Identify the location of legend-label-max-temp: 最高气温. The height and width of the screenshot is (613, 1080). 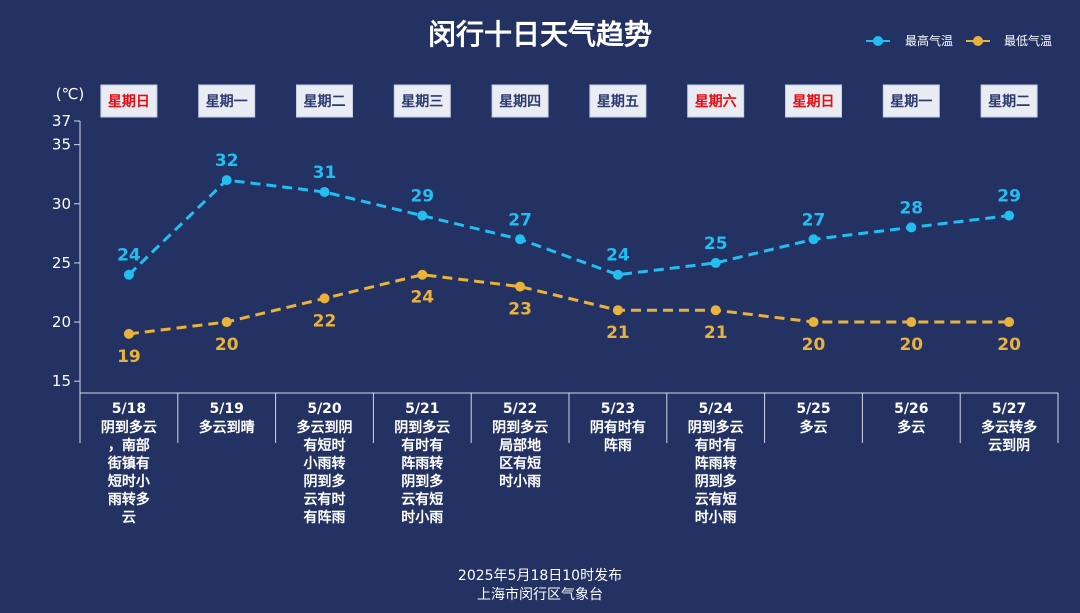
(929, 40).